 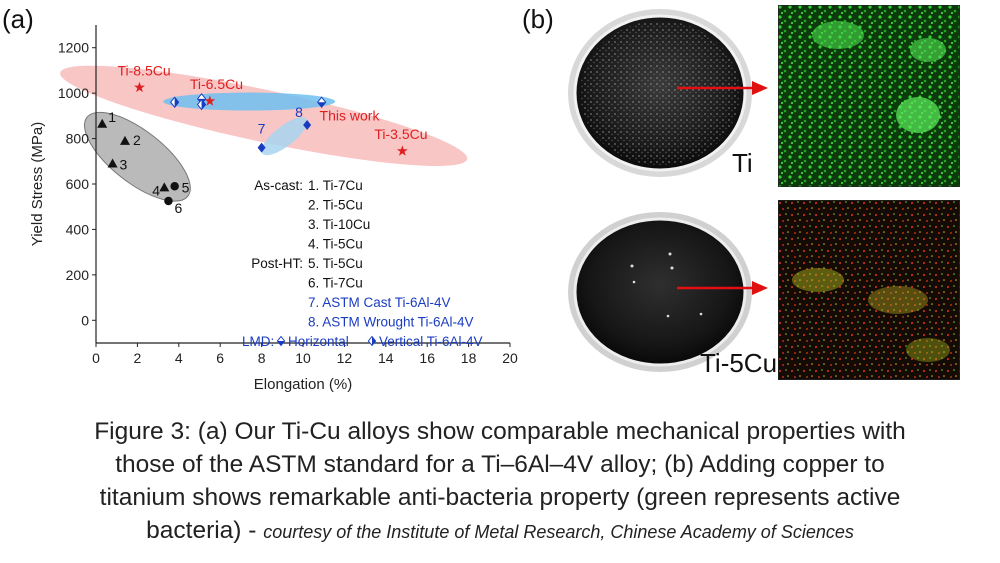 What do you see at coordinates (220, 358) in the screenshot?
I see `x-tick-label: 6` at bounding box center [220, 358].